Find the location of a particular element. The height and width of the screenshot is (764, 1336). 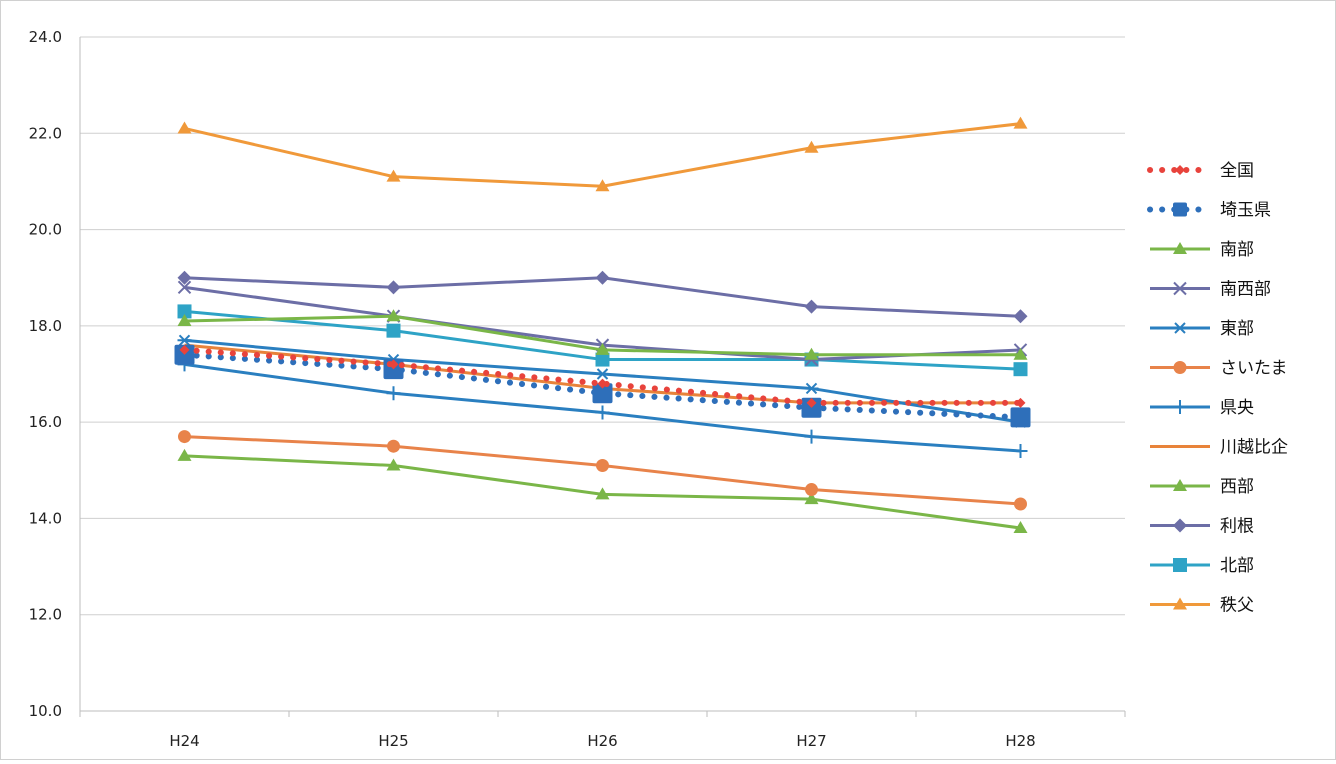

legend-label: さいたま is located at coordinates (1254, 369).